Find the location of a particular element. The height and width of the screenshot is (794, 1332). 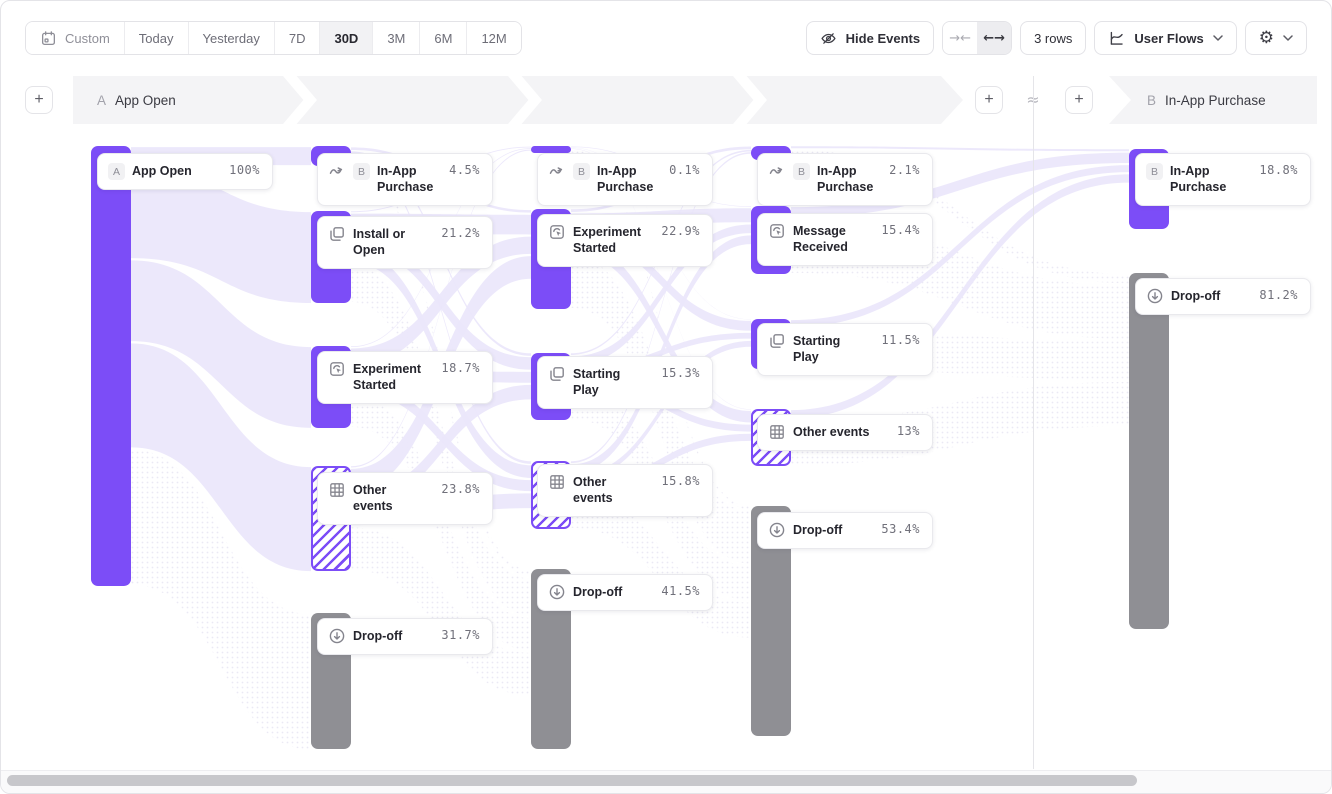

collapse-columns-button: →← is located at coordinates (960, 38).